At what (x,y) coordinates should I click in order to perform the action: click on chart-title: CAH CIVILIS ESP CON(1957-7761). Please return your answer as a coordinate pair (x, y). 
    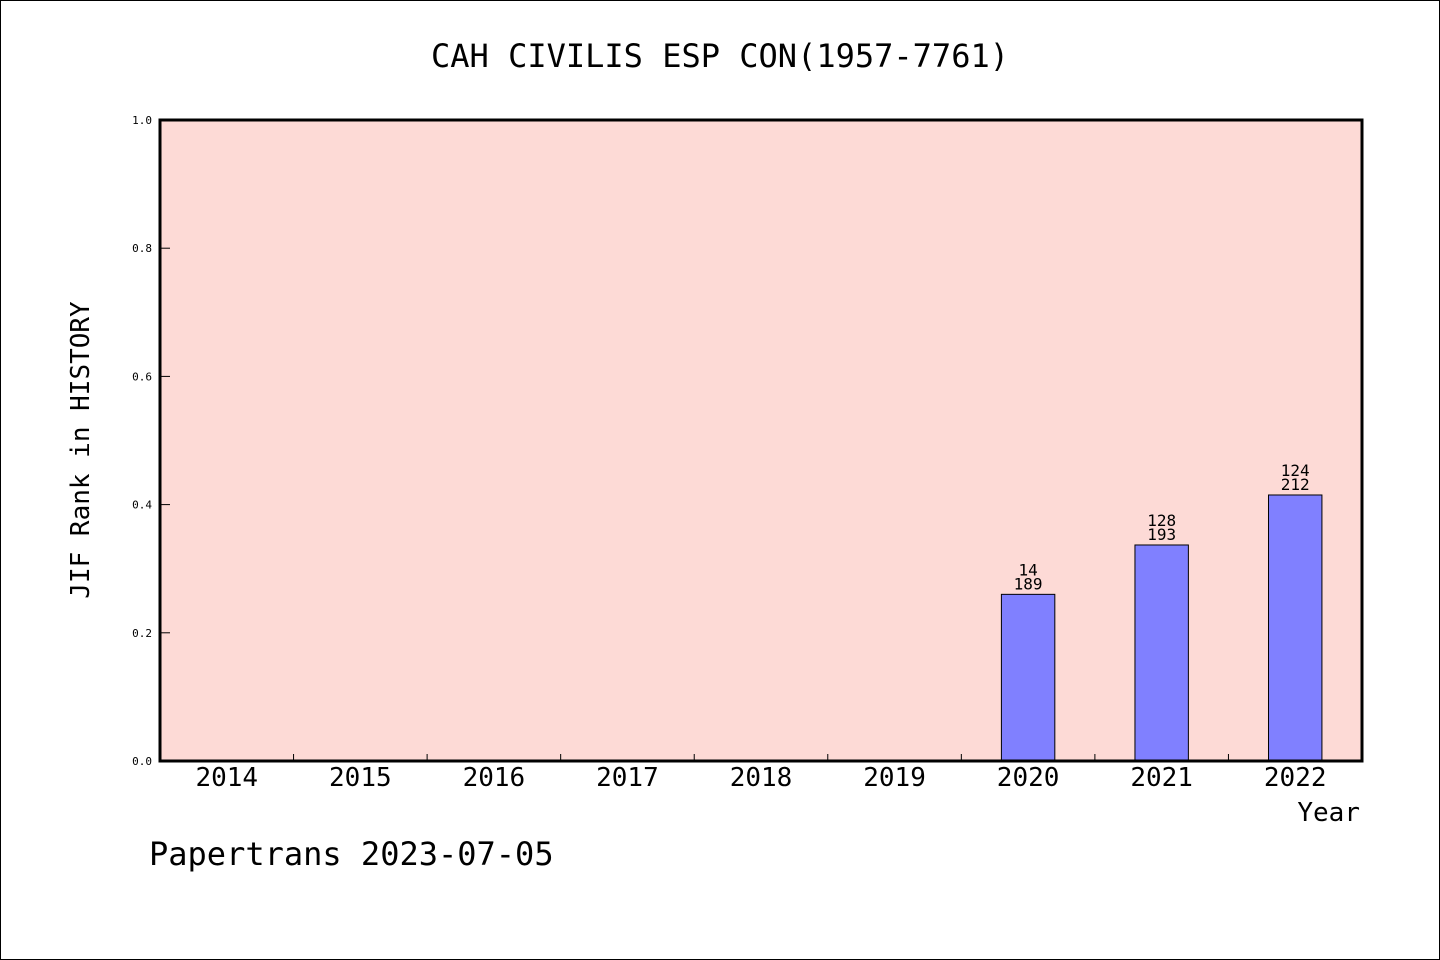
    Looking at the image, I should click on (720, 56).